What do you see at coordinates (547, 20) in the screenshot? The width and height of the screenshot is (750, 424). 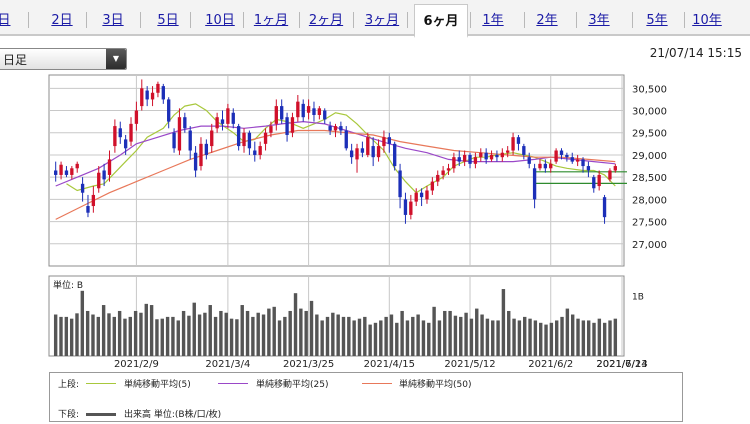 I see `tab-10: 2年` at bounding box center [547, 20].